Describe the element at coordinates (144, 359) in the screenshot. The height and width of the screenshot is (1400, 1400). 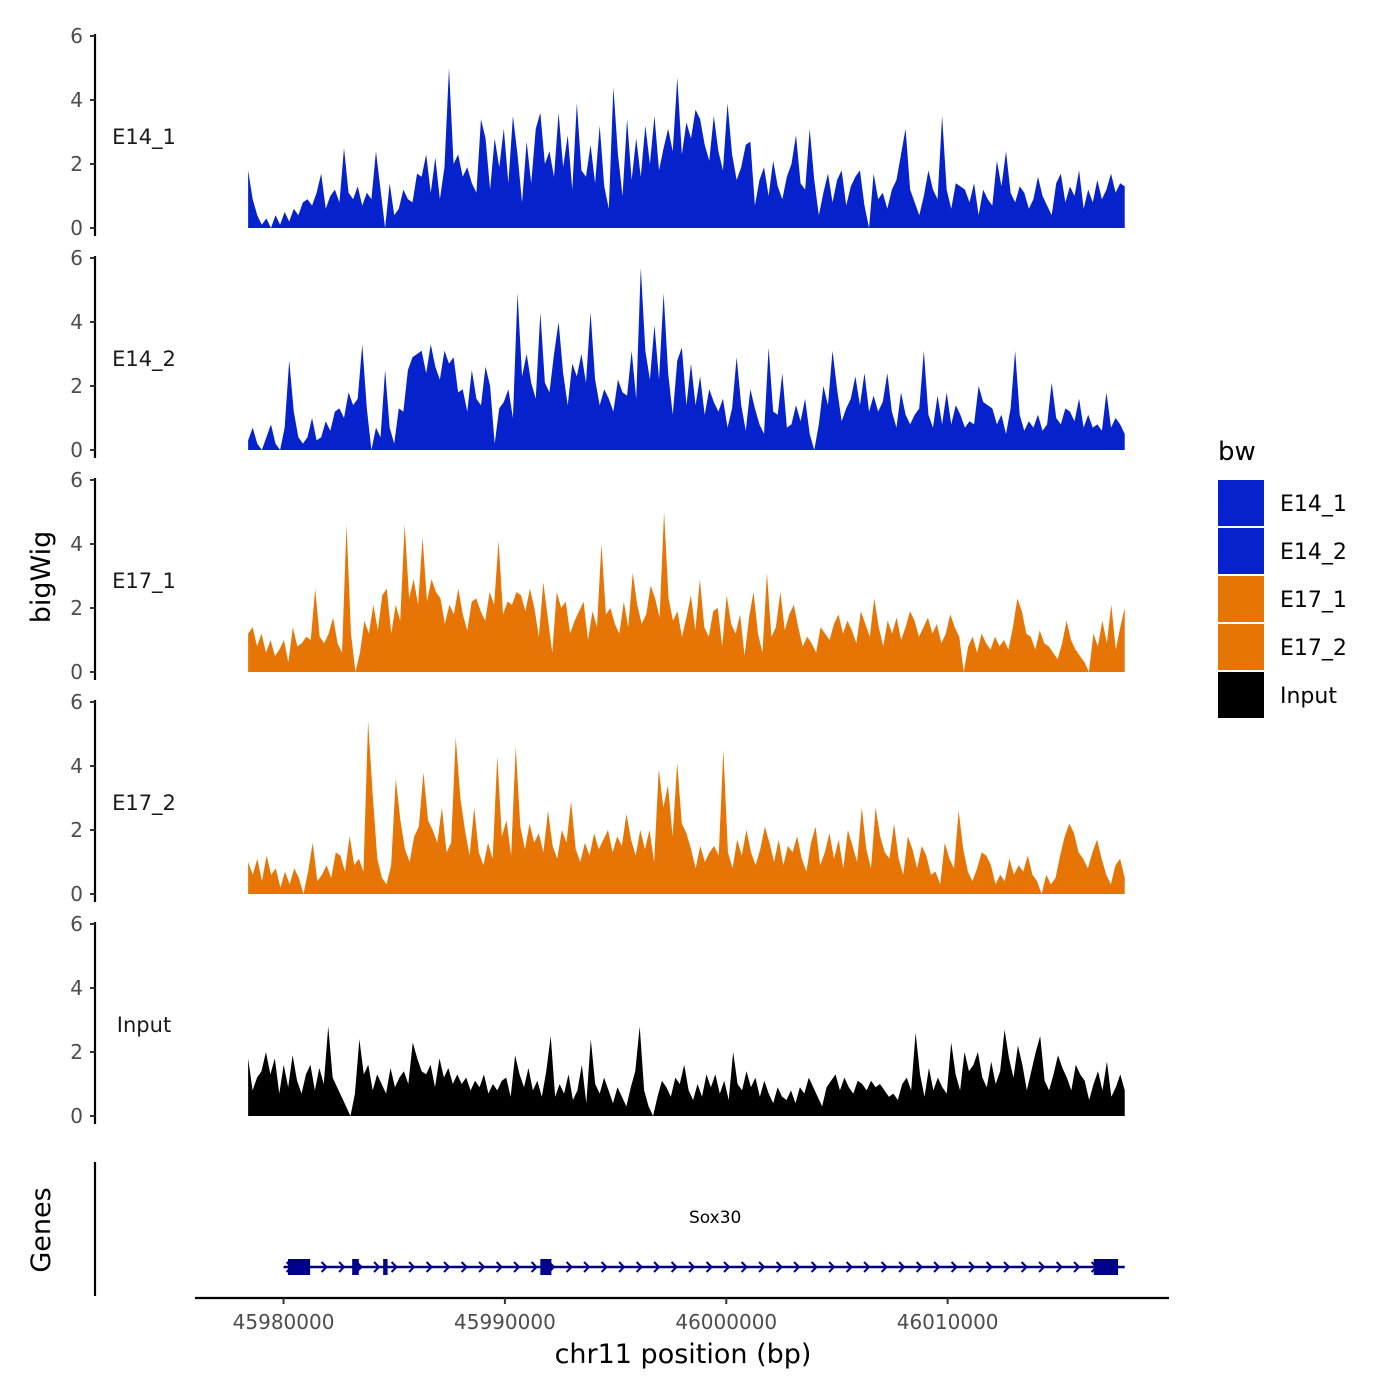
I see `track-label: E14_2` at that location.